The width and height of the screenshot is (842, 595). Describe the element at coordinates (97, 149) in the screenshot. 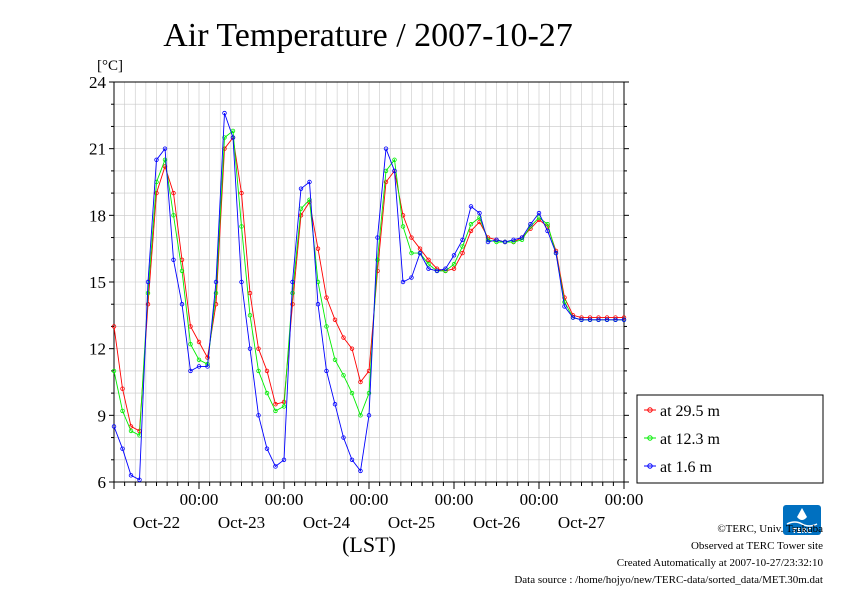

I see `y-tick-label: 21` at that location.